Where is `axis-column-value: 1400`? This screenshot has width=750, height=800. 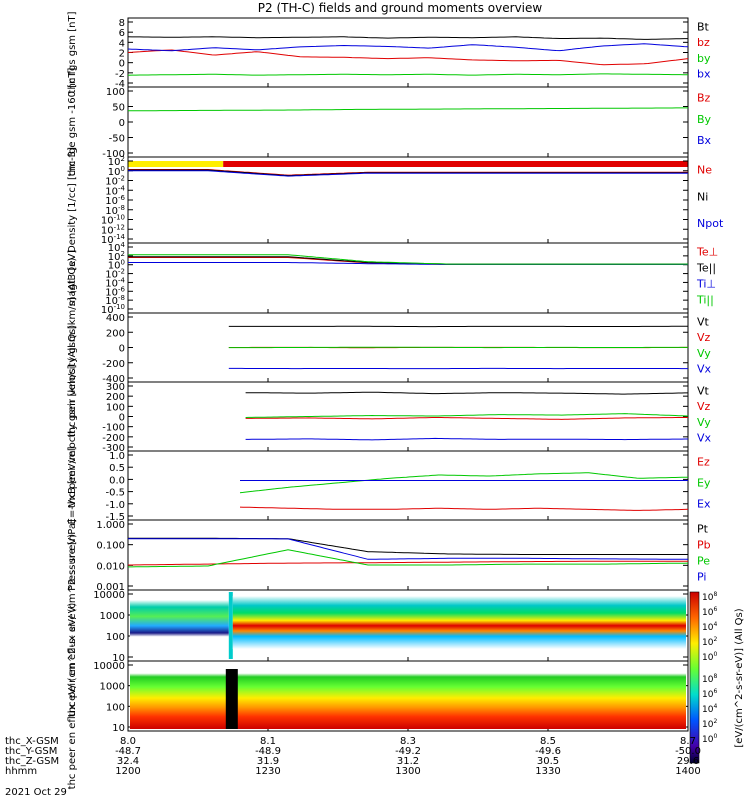
axis-column-value: 1400 is located at coordinates (687, 771).